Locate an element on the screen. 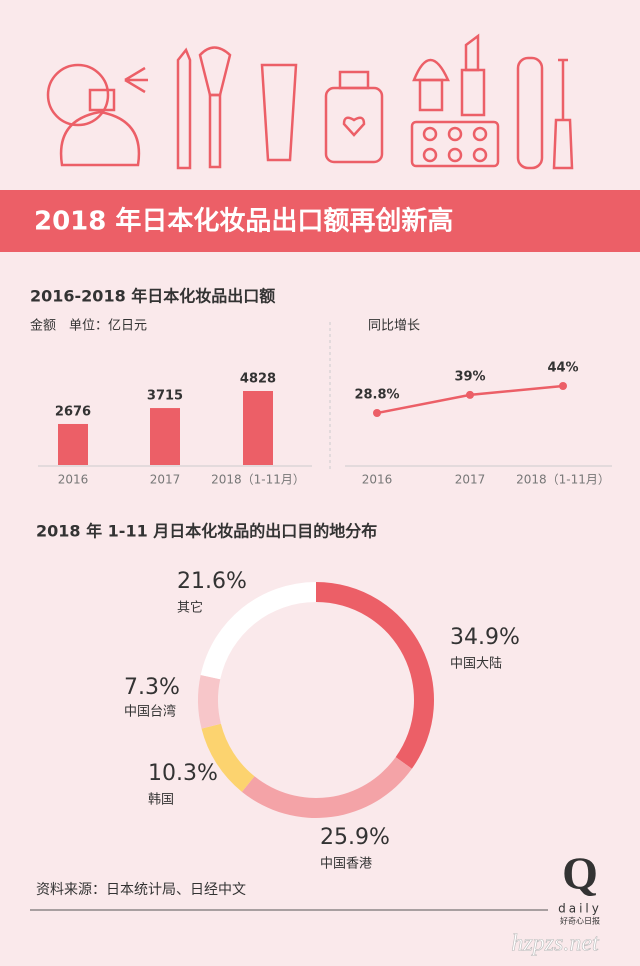 This screenshot has height=966, width=640. line is located at coordinates (470, 399).